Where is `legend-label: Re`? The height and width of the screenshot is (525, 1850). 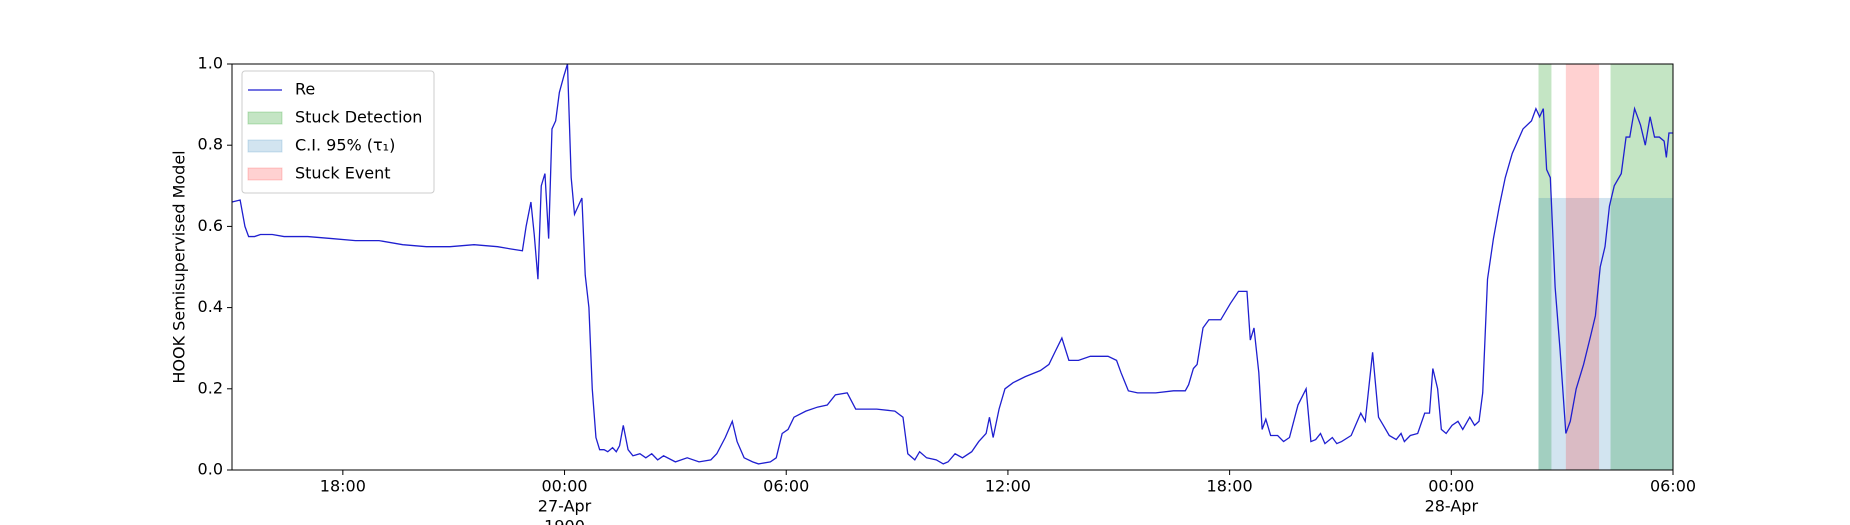 legend-label: Re is located at coordinates (305, 89).